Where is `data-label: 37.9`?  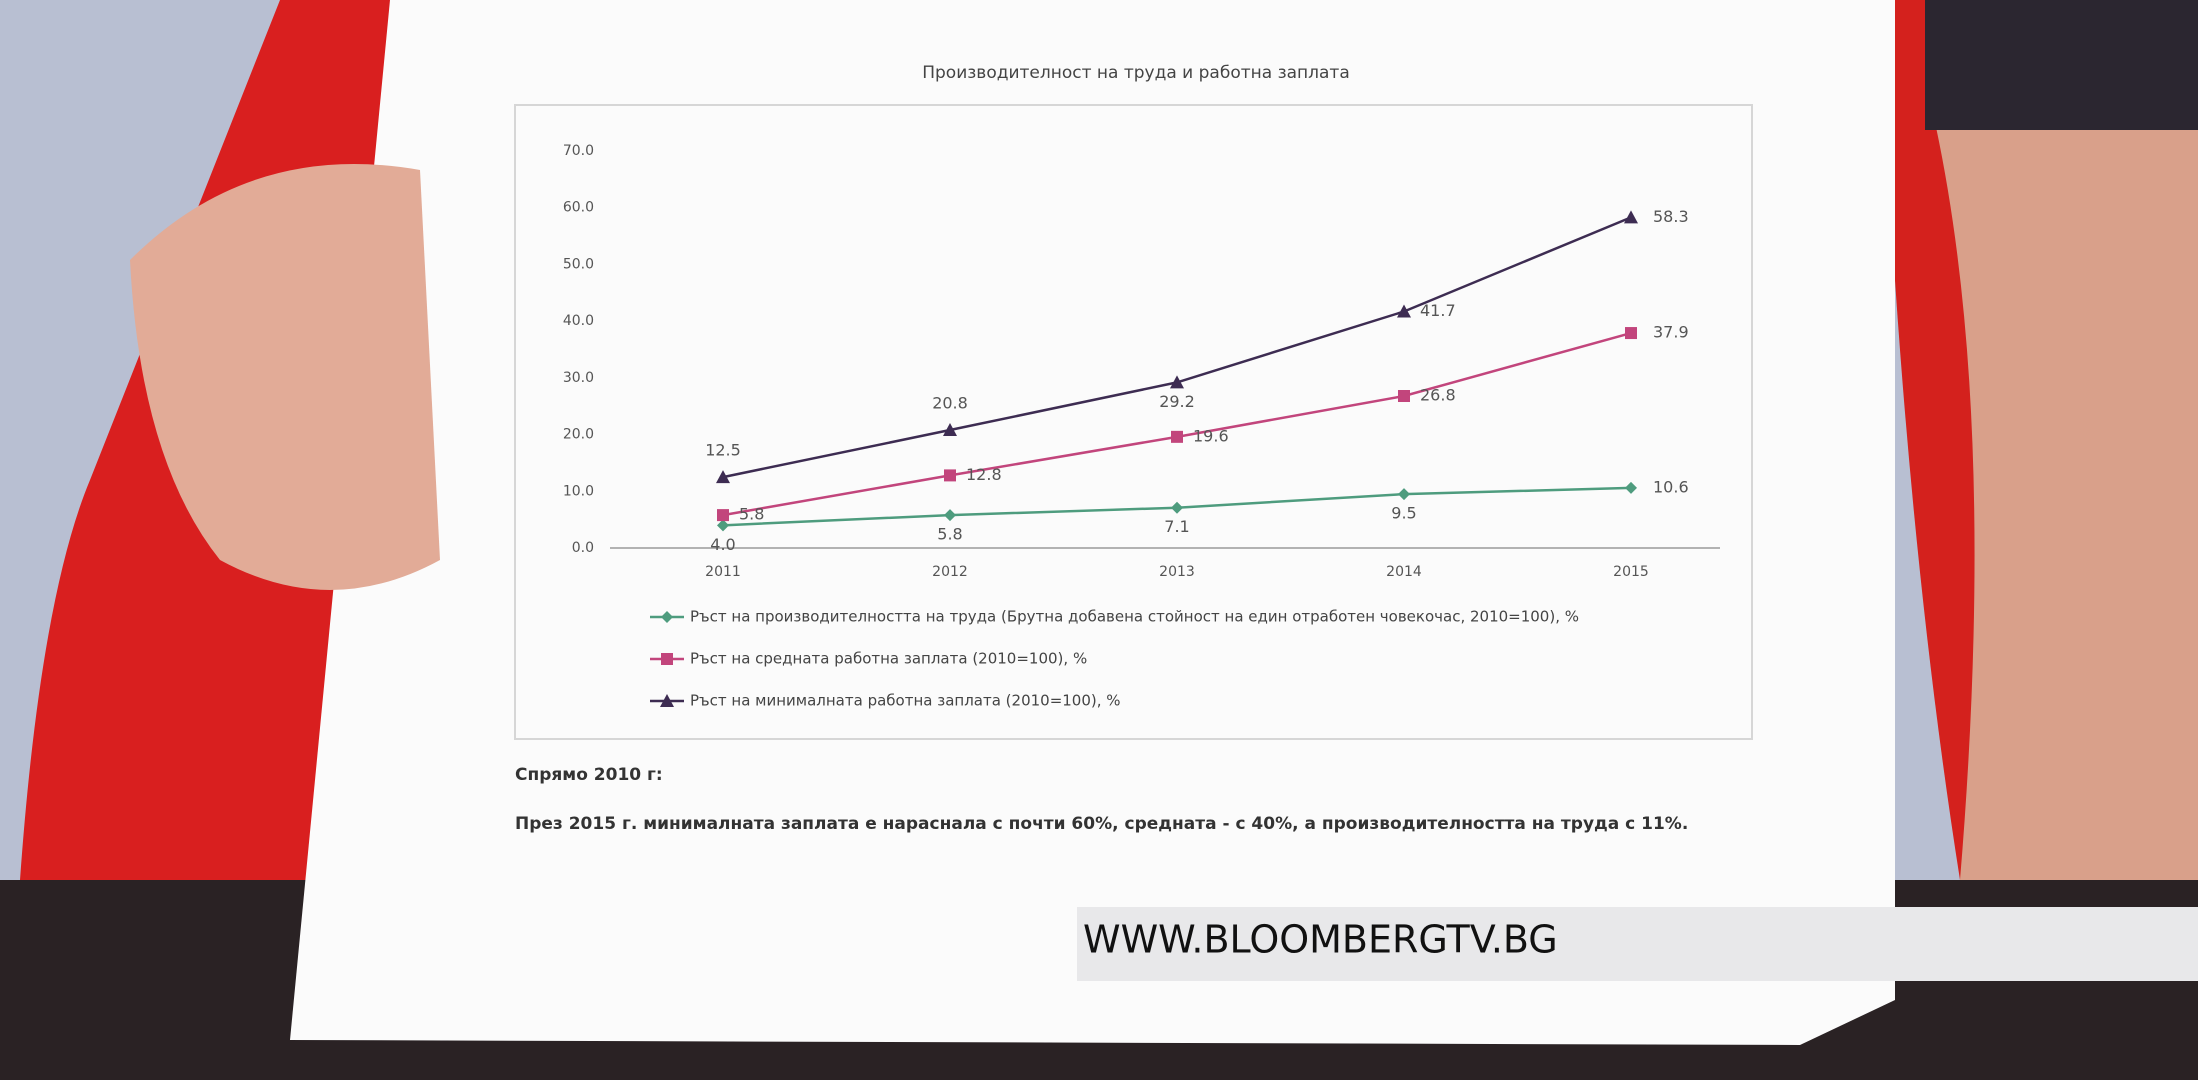
data-label: 37.9 is located at coordinates (1671, 332).